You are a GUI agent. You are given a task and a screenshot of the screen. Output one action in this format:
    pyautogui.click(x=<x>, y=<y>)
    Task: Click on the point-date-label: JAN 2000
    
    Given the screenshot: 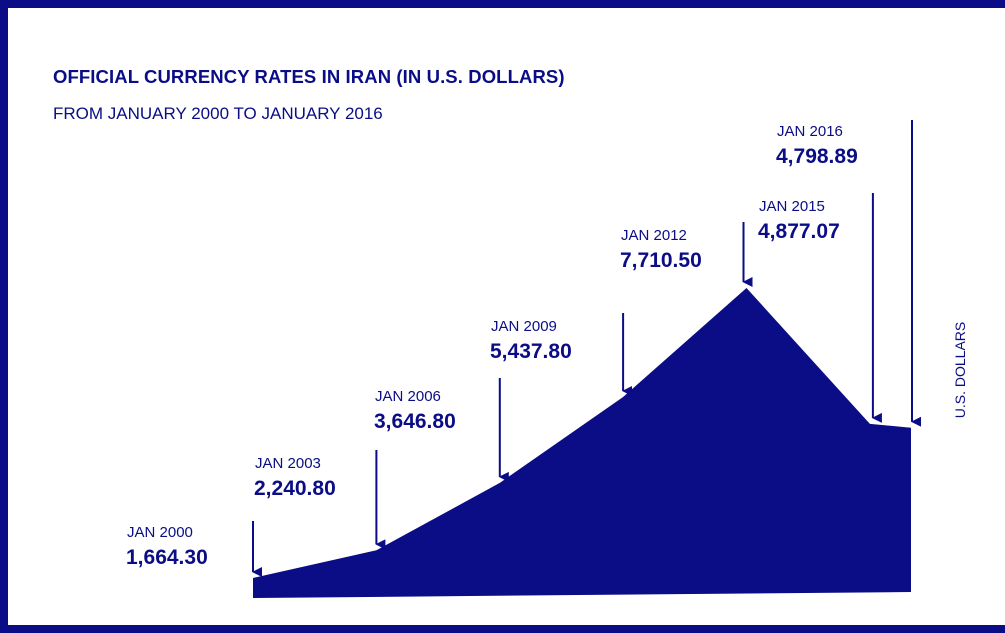 What is the action you would take?
    pyautogui.click(x=160, y=532)
    